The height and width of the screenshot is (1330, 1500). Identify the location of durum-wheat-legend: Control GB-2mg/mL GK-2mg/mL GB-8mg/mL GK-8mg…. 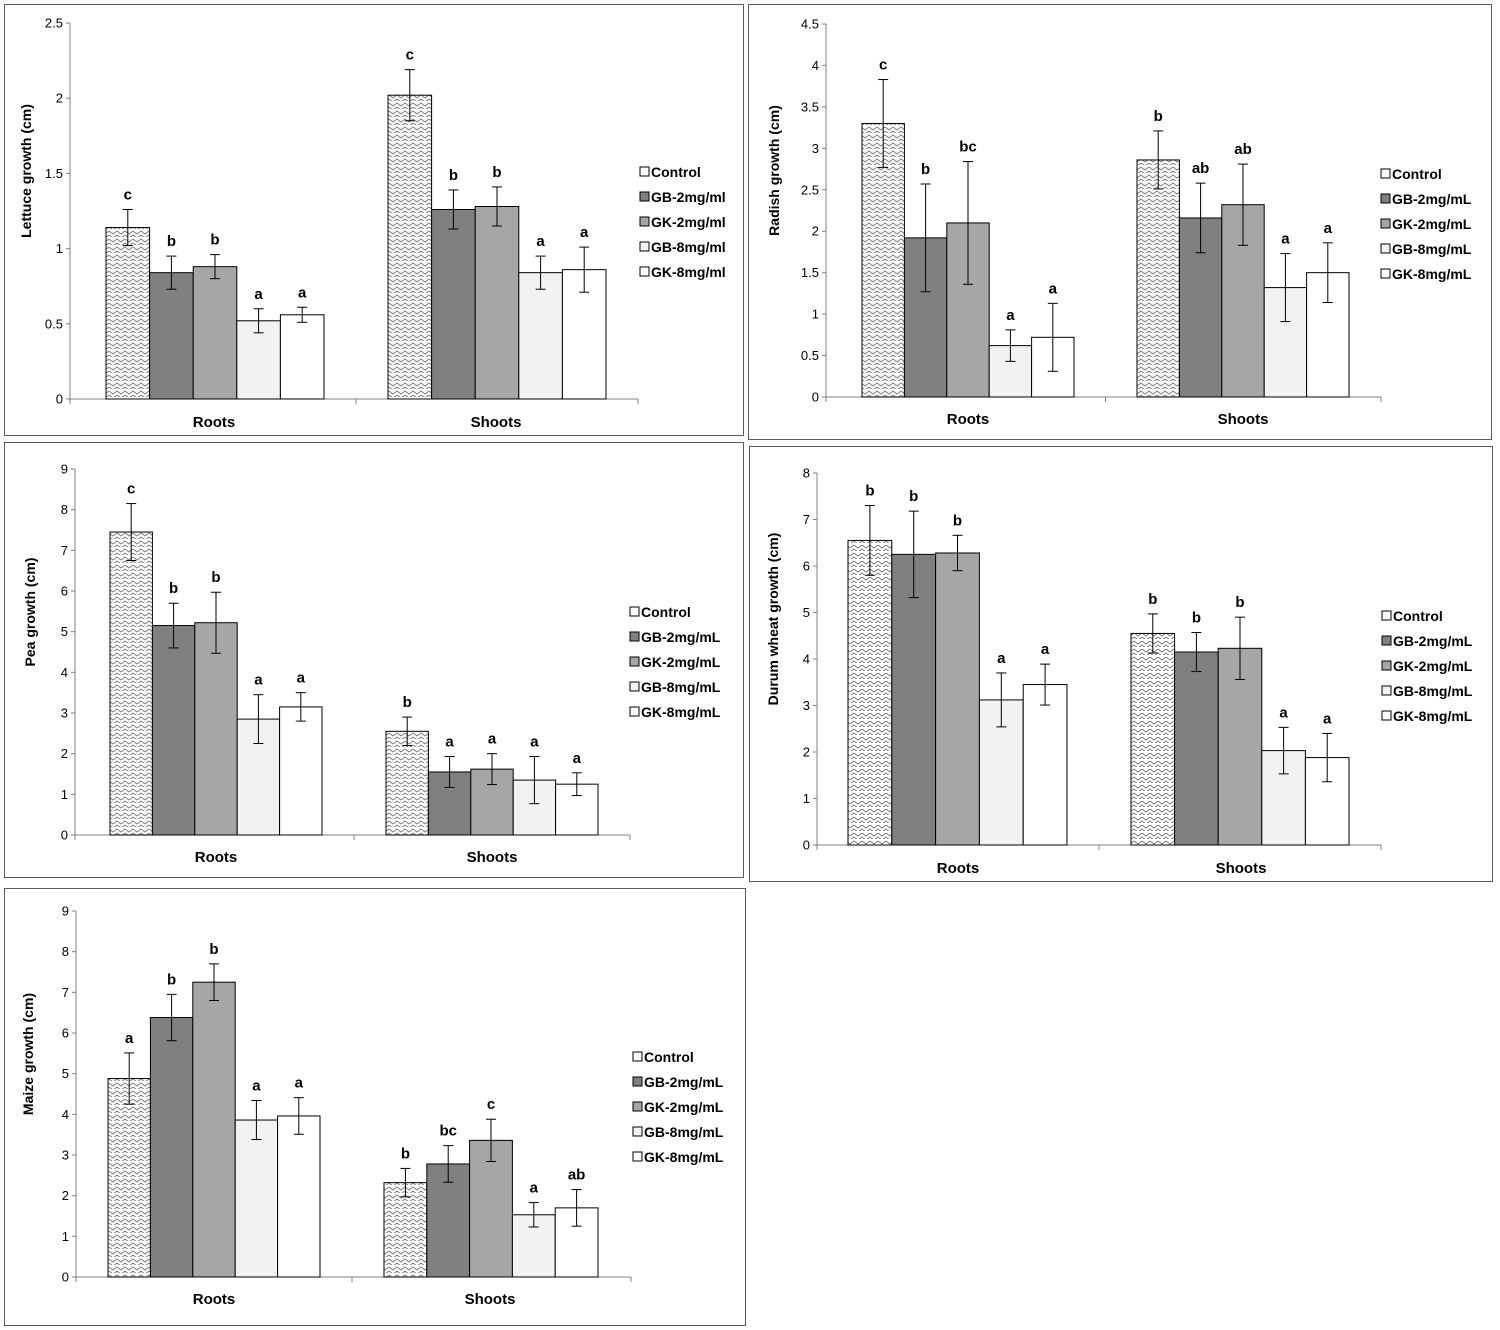
(1427, 666).